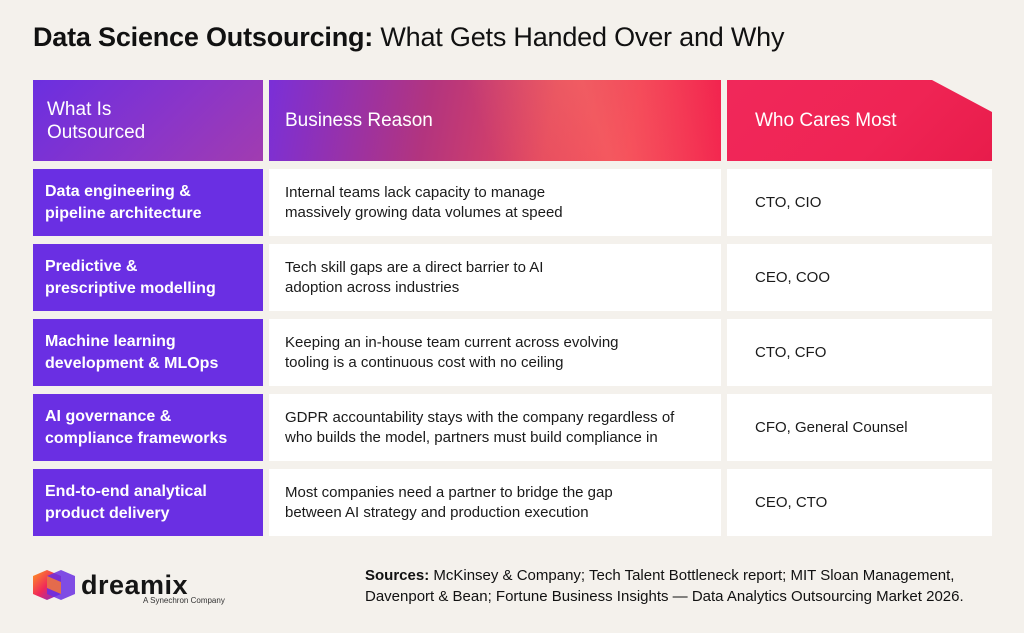 The width and height of the screenshot is (1024, 633). I want to click on cell-who: CEO, CTO, so click(859, 502).